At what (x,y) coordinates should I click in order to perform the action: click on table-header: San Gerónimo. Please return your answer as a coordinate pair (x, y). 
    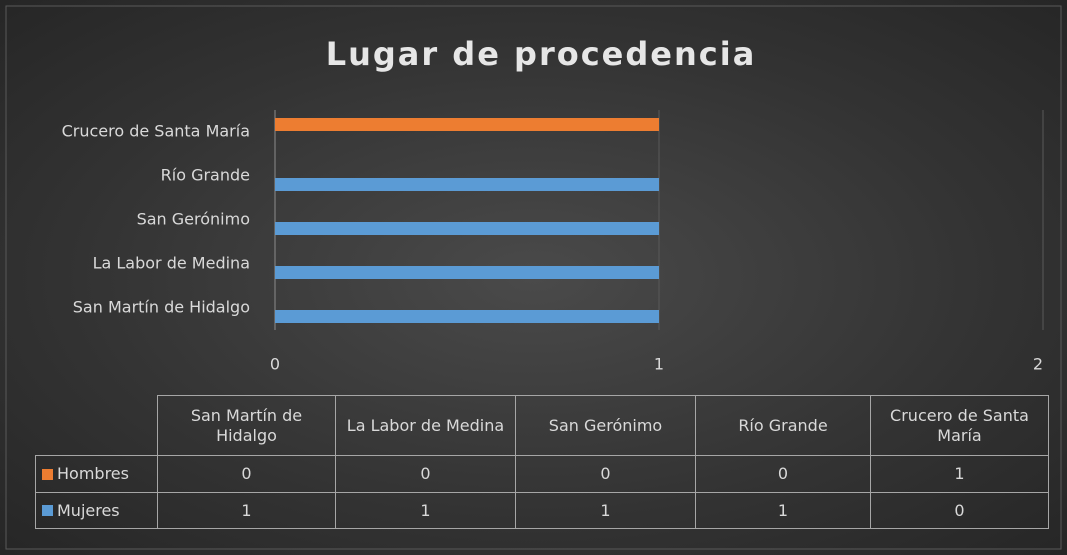
    Looking at the image, I should click on (605, 425).